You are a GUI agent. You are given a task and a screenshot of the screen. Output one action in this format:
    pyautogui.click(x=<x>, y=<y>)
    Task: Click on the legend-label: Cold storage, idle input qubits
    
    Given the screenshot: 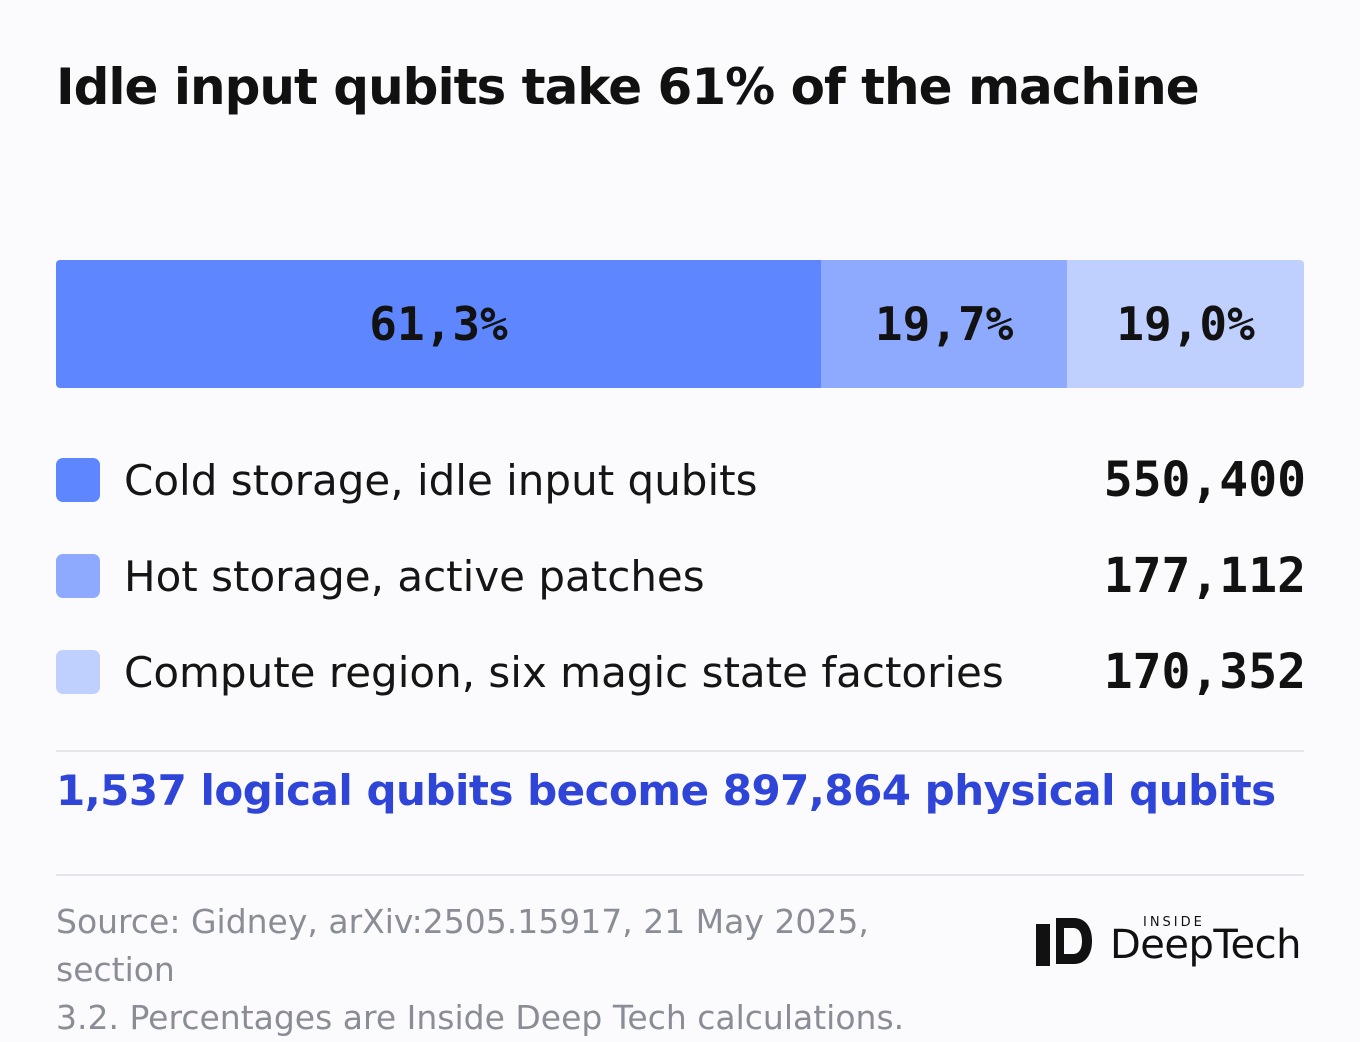 What is the action you would take?
    pyautogui.click(x=441, y=480)
    